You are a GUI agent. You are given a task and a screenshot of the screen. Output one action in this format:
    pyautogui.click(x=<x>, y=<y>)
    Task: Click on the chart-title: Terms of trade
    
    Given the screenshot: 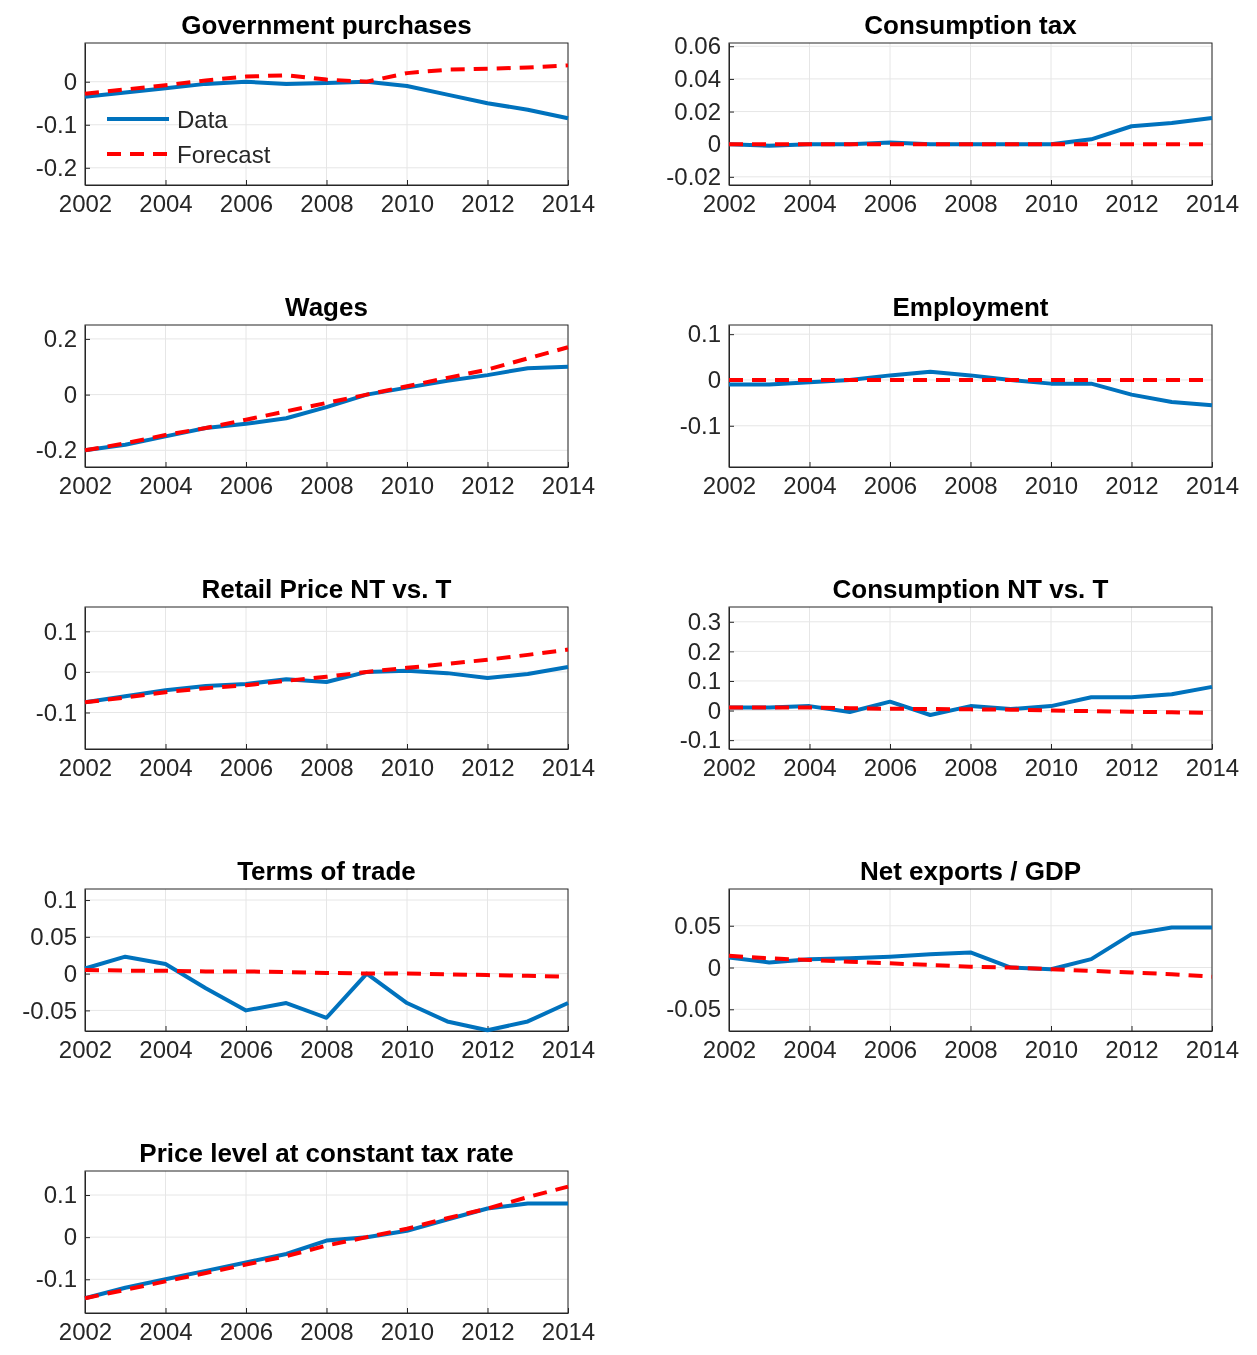 What is the action you would take?
    pyautogui.click(x=326, y=871)
    